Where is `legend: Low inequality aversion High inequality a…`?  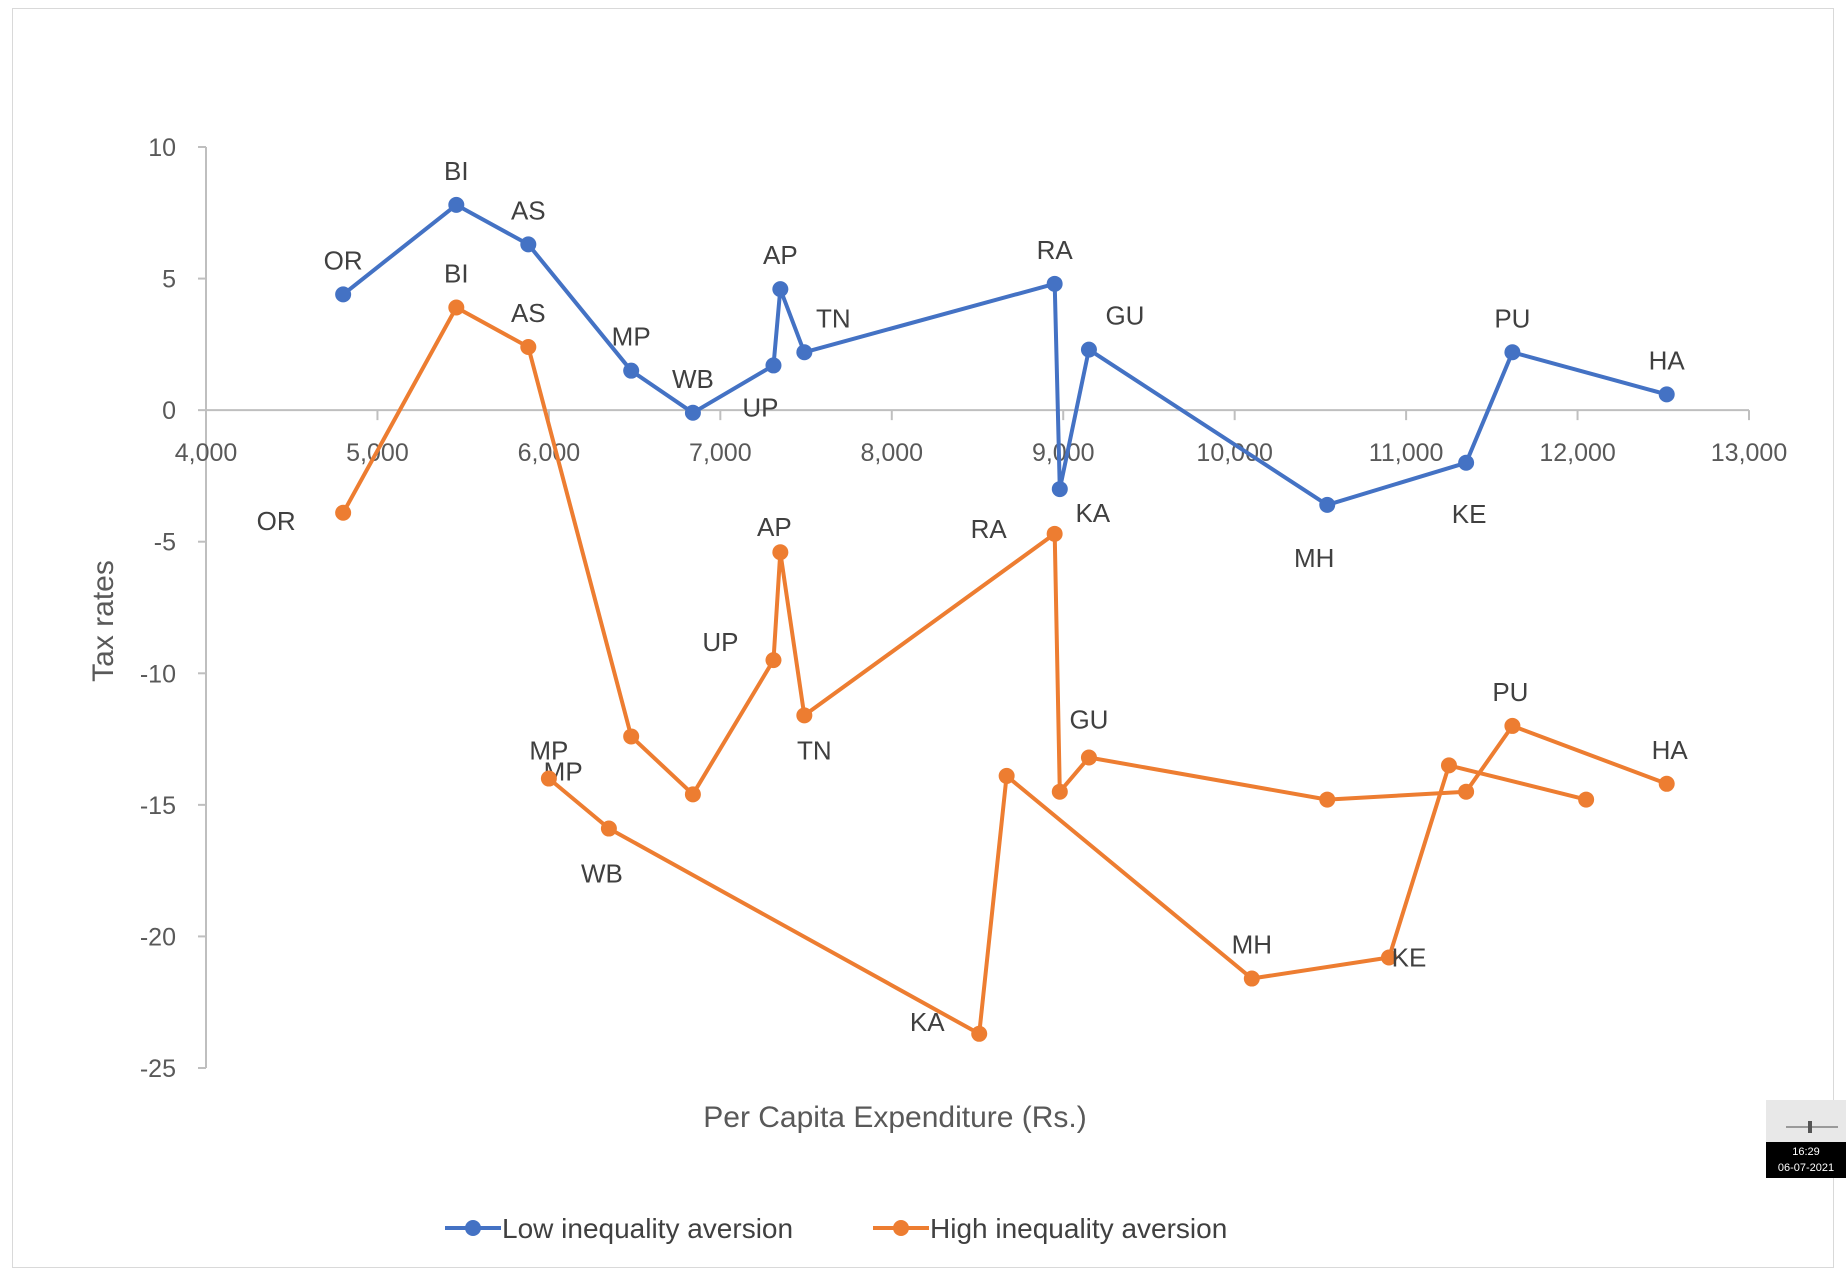
legend: Low inequality aversion High inequality a… is located at coordinates (836, 1228).